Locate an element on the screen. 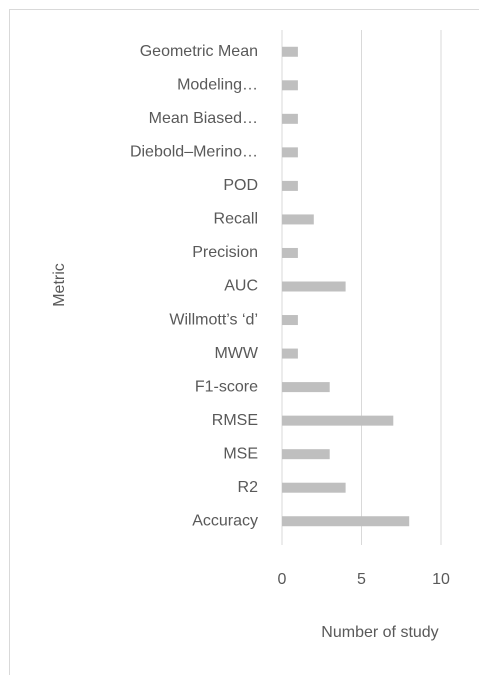 The height and width of the screenshot is (675, 479). x-axis-label: Number of study is located at coordinates (379, 632).